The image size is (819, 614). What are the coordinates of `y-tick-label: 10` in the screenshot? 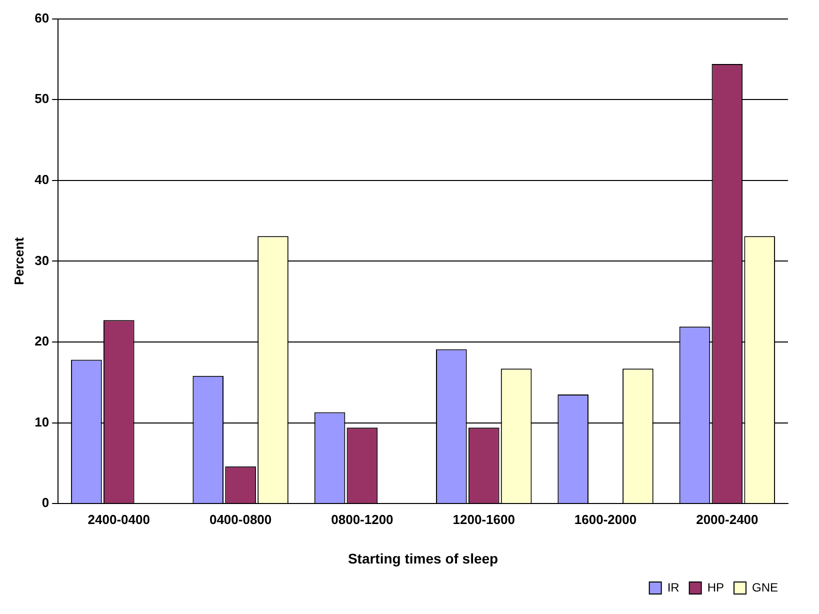 It's located at (42, 422).